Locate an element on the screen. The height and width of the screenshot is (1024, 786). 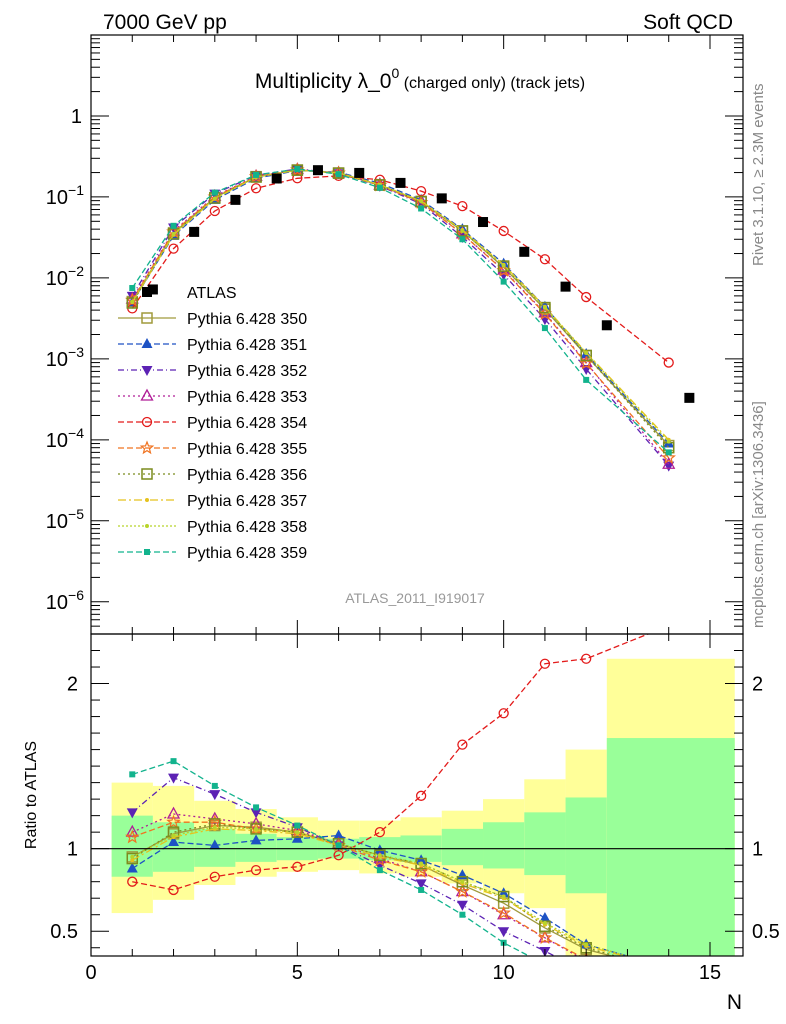
y-tick-label-main-exp-5: −5 is located at coordinates (76, 514).